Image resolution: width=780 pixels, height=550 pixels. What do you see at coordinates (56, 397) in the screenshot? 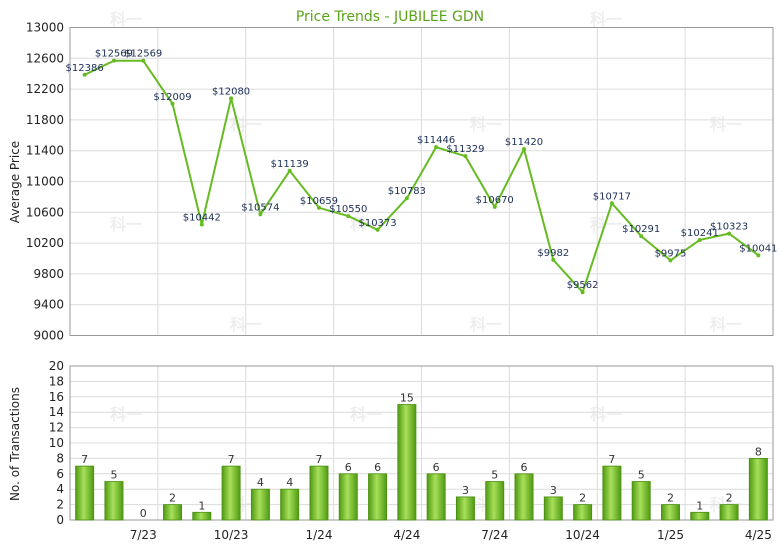
I see `transactions-y-tick-label: 16` at bounding box center [56, 397].